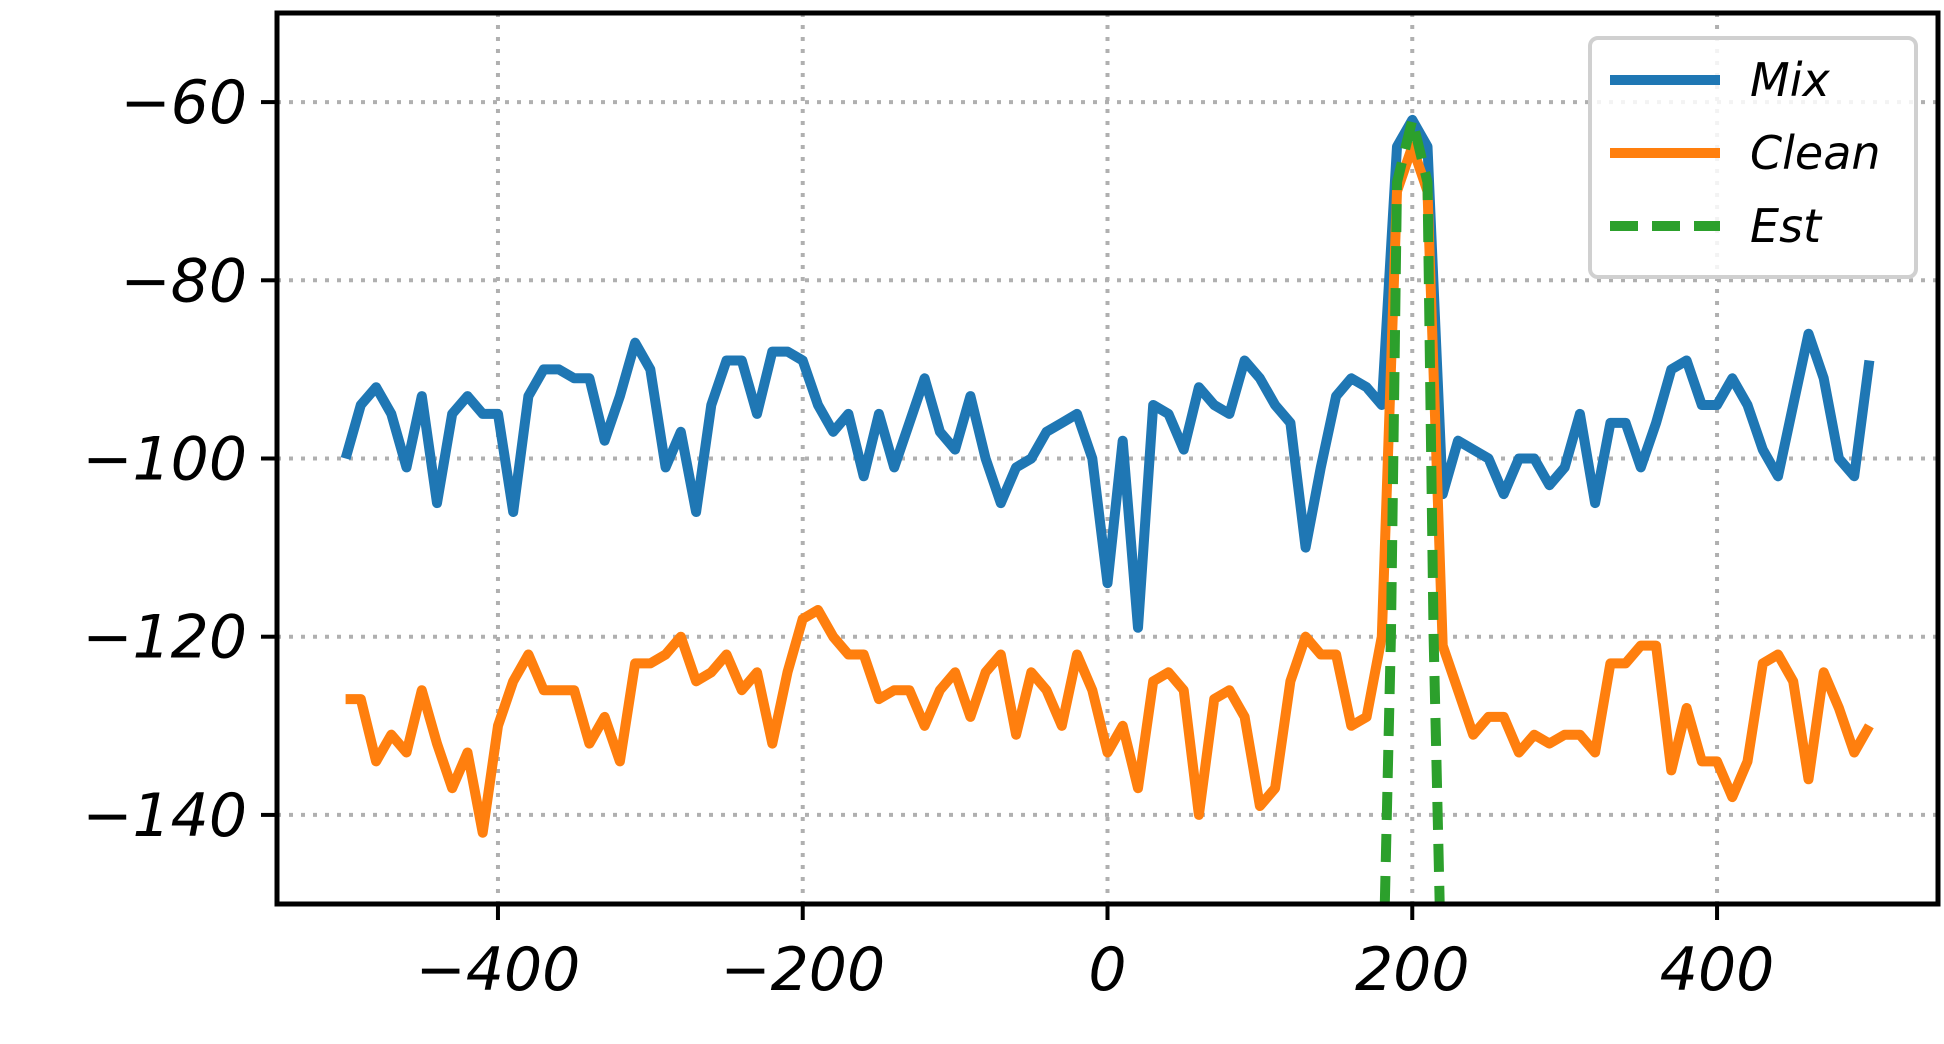 This screenshot has width=1944, height=1044. I want to click on x-tick-label: 400, so click(1717, 970).